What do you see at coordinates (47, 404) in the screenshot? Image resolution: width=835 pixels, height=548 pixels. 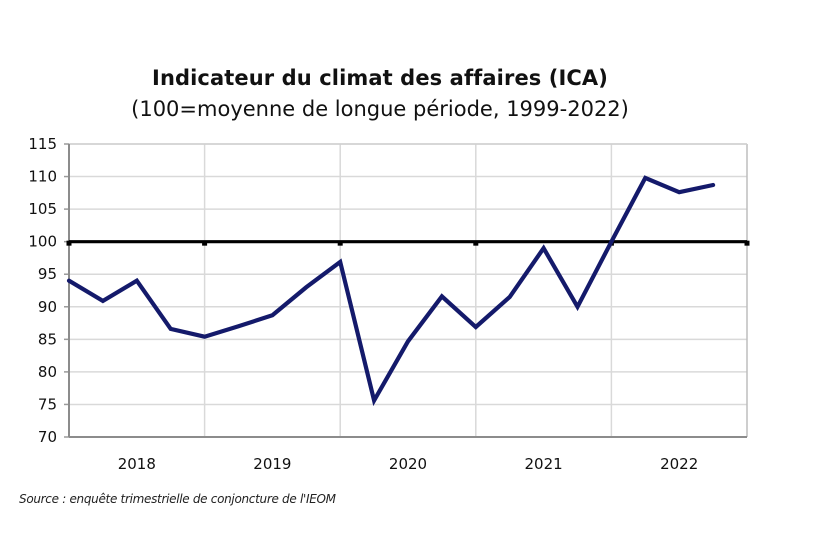 I see `y-tick-label: 75` at bounding box center [47, 404].